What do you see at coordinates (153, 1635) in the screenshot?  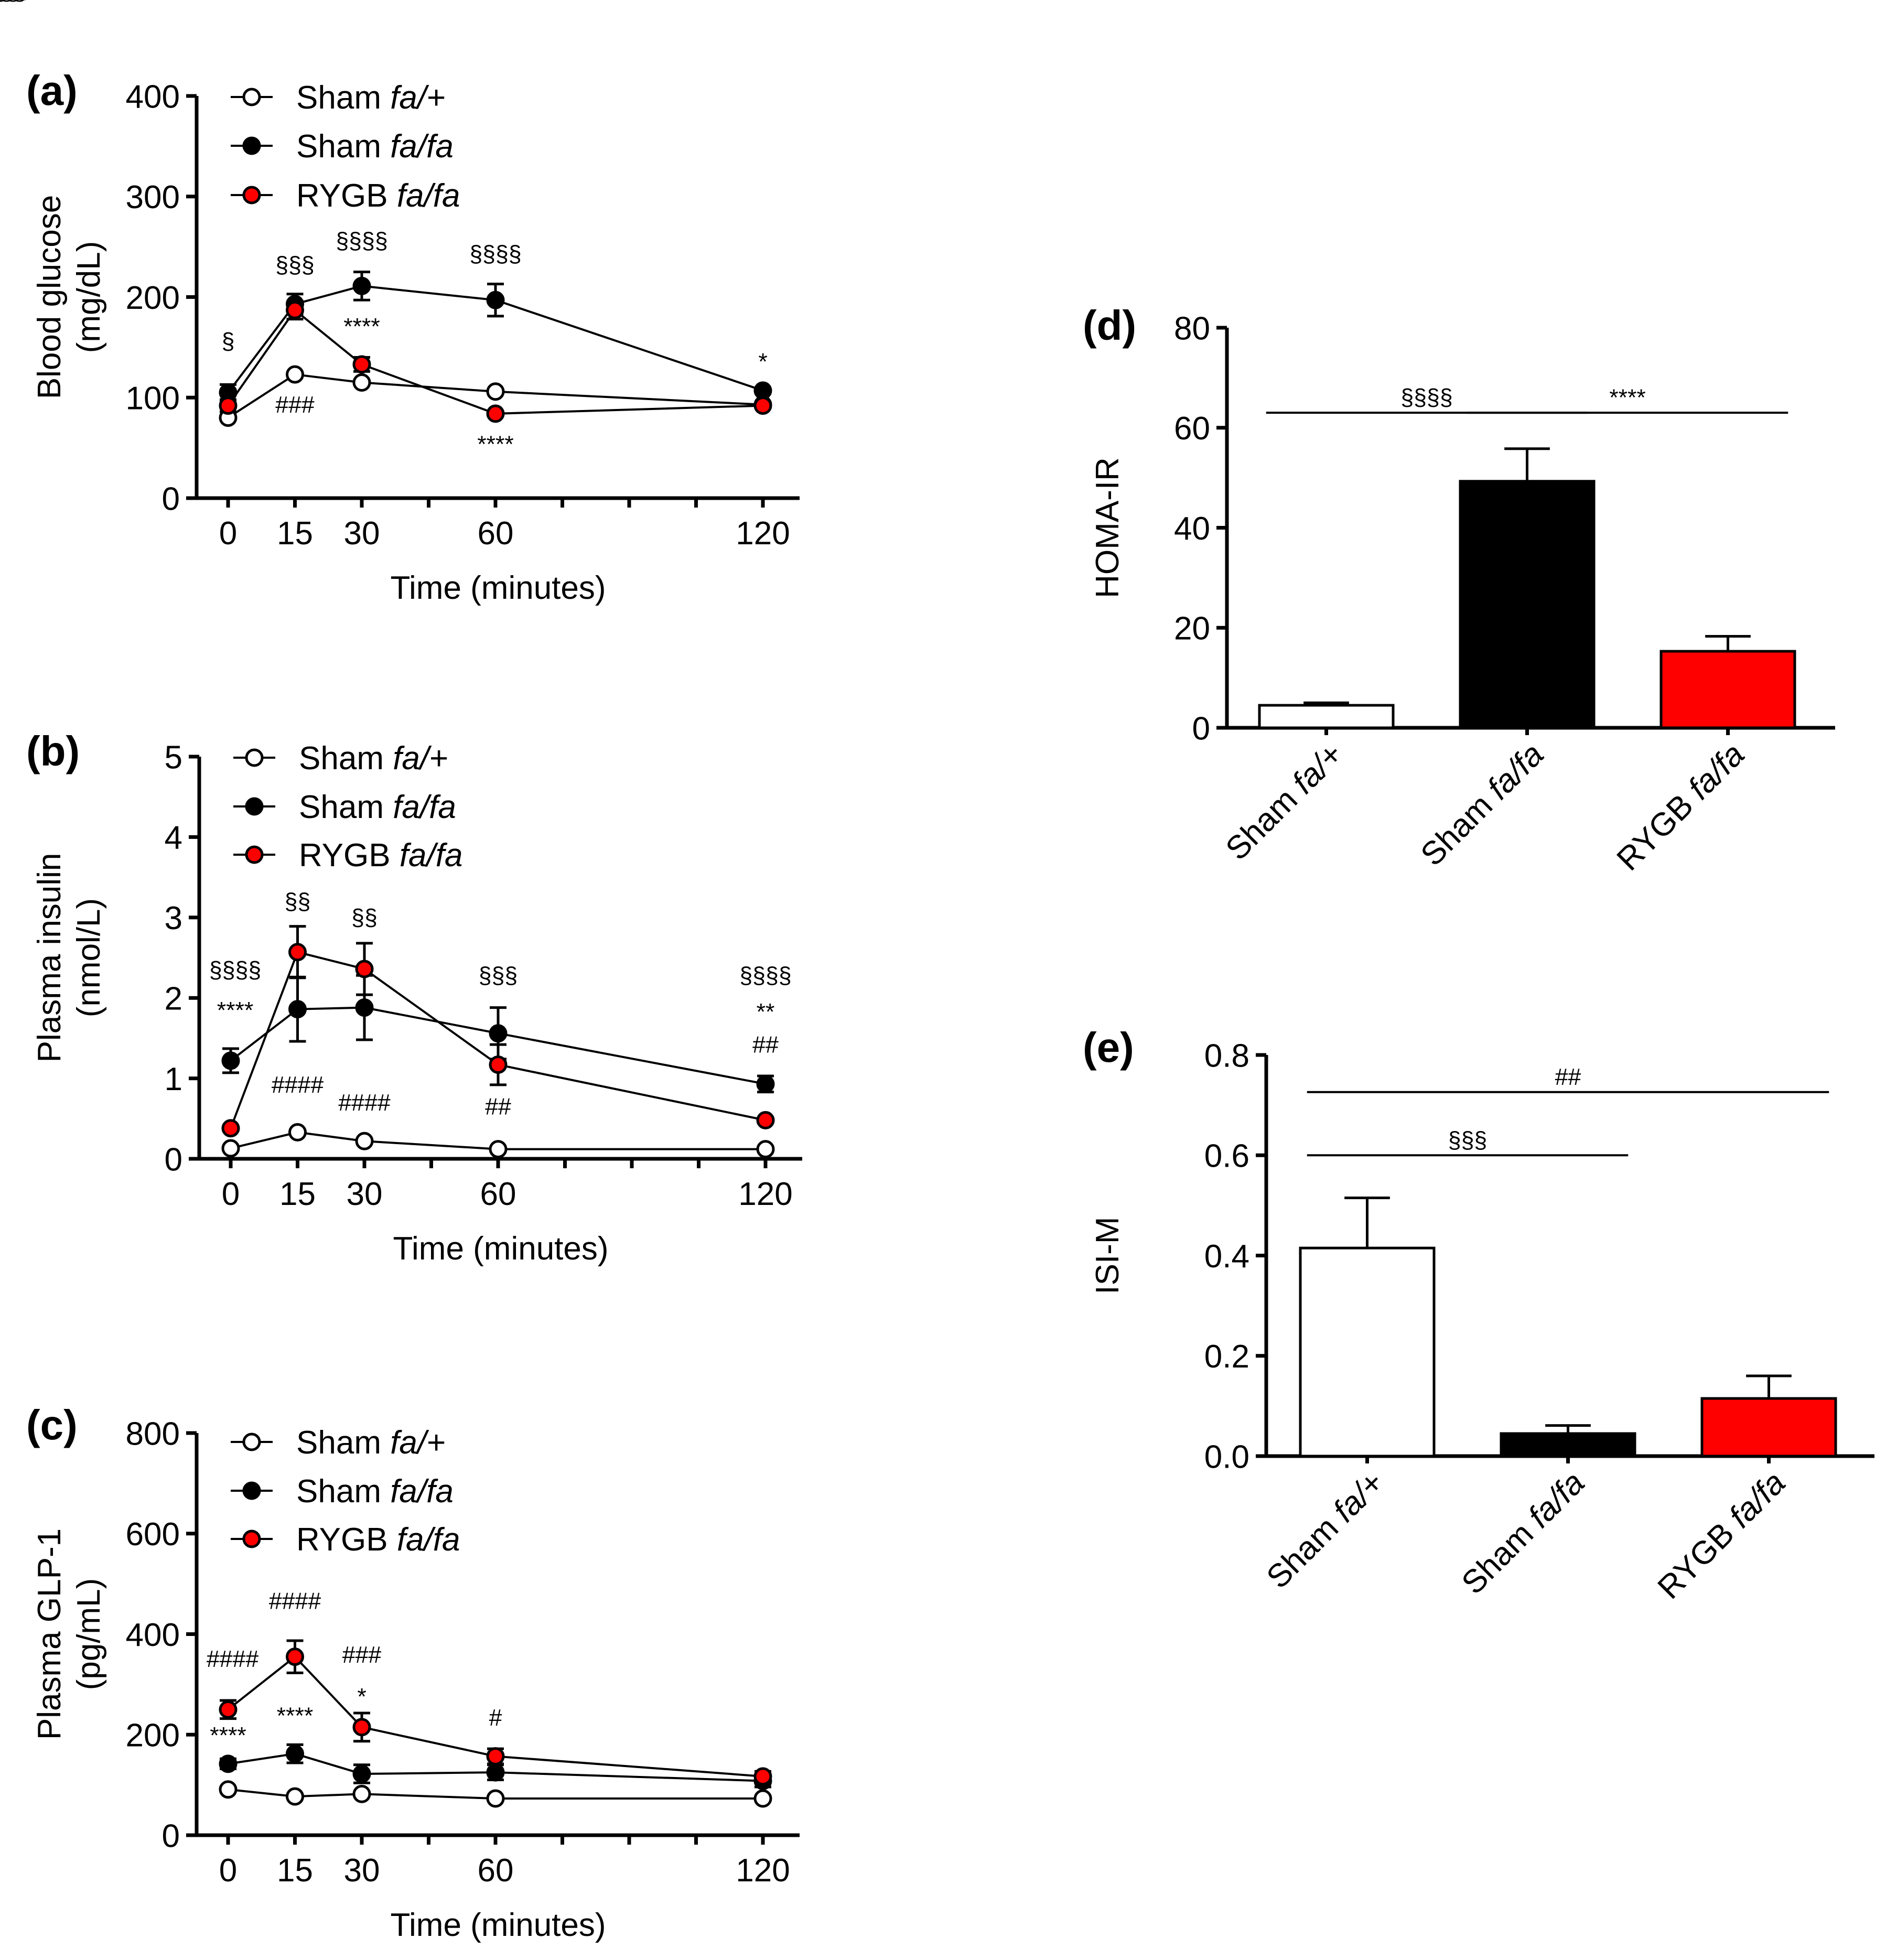 I see `panel-c-ytick-label: 400` at bounding box center [153, 1635].